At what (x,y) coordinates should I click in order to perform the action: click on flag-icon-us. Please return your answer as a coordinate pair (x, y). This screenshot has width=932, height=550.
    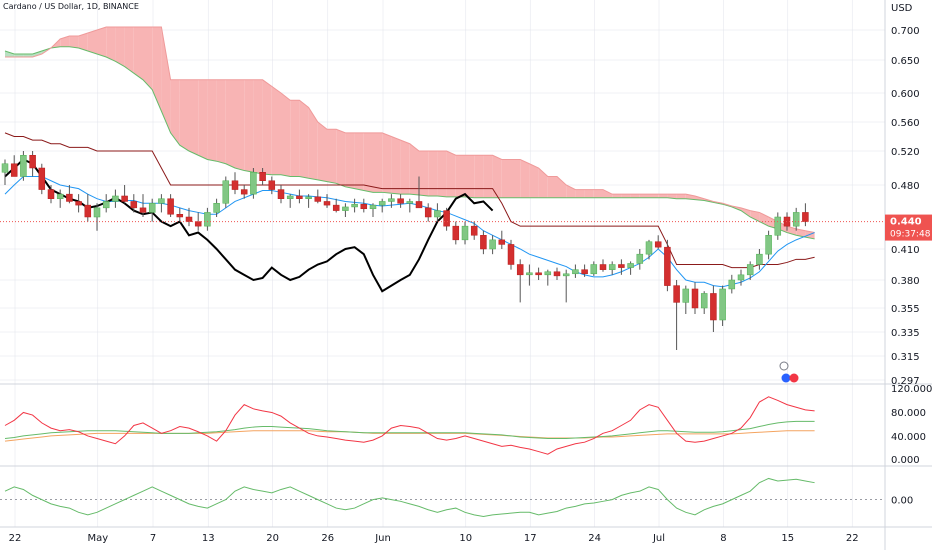
    Looking at the image, I should click on (786, 378).